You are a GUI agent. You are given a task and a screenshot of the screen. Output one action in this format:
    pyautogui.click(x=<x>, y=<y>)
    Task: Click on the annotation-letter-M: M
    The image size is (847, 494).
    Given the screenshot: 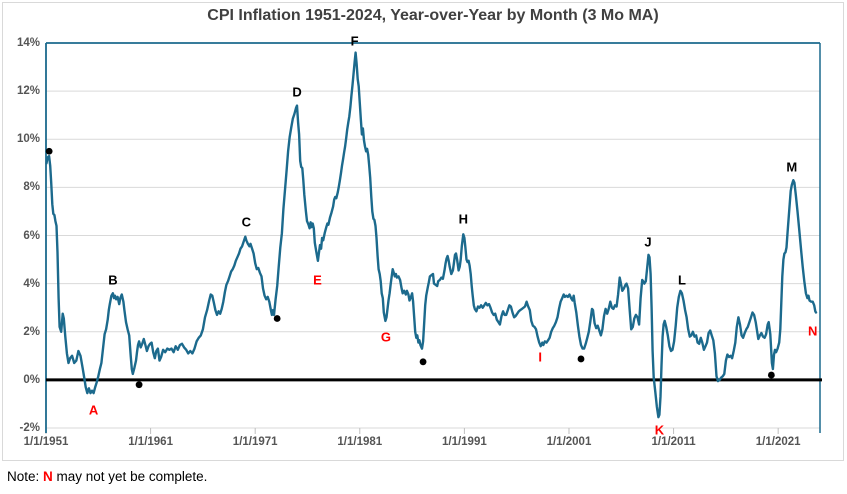 What is the action you would take?
    pyautogui.click(x=792, y=167)
    